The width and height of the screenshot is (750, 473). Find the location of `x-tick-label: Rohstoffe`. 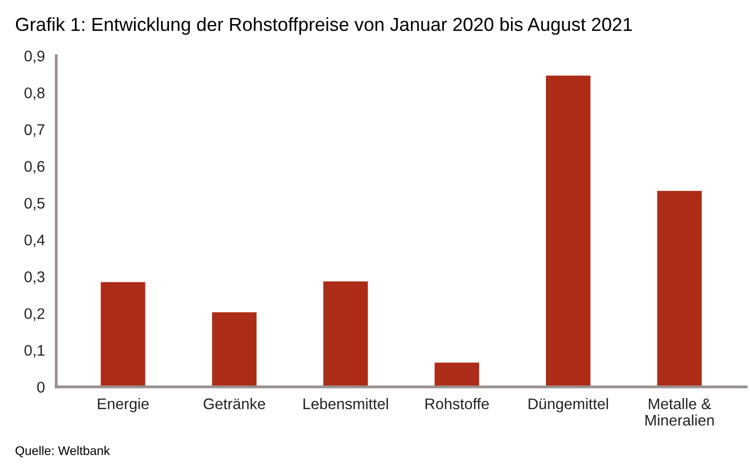

x-tick-label: Rohstoffe is located at coordinates (457, 404).